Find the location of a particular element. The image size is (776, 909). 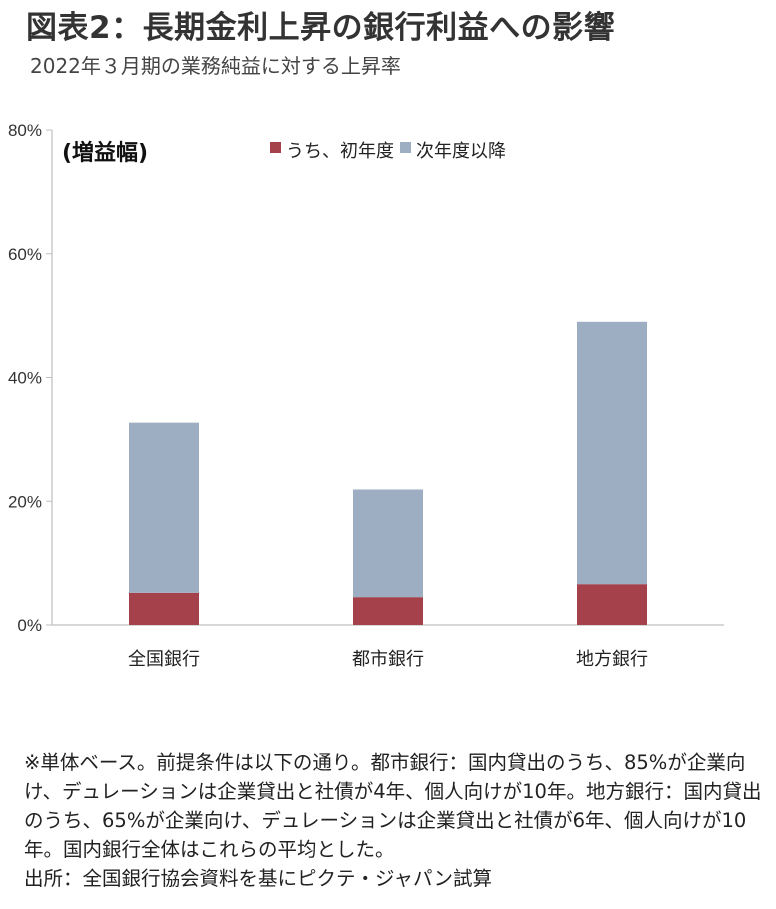

chart-title: 図表2：長期金利上昇の銀行利益への影響 is located at coordinates (321, 28).